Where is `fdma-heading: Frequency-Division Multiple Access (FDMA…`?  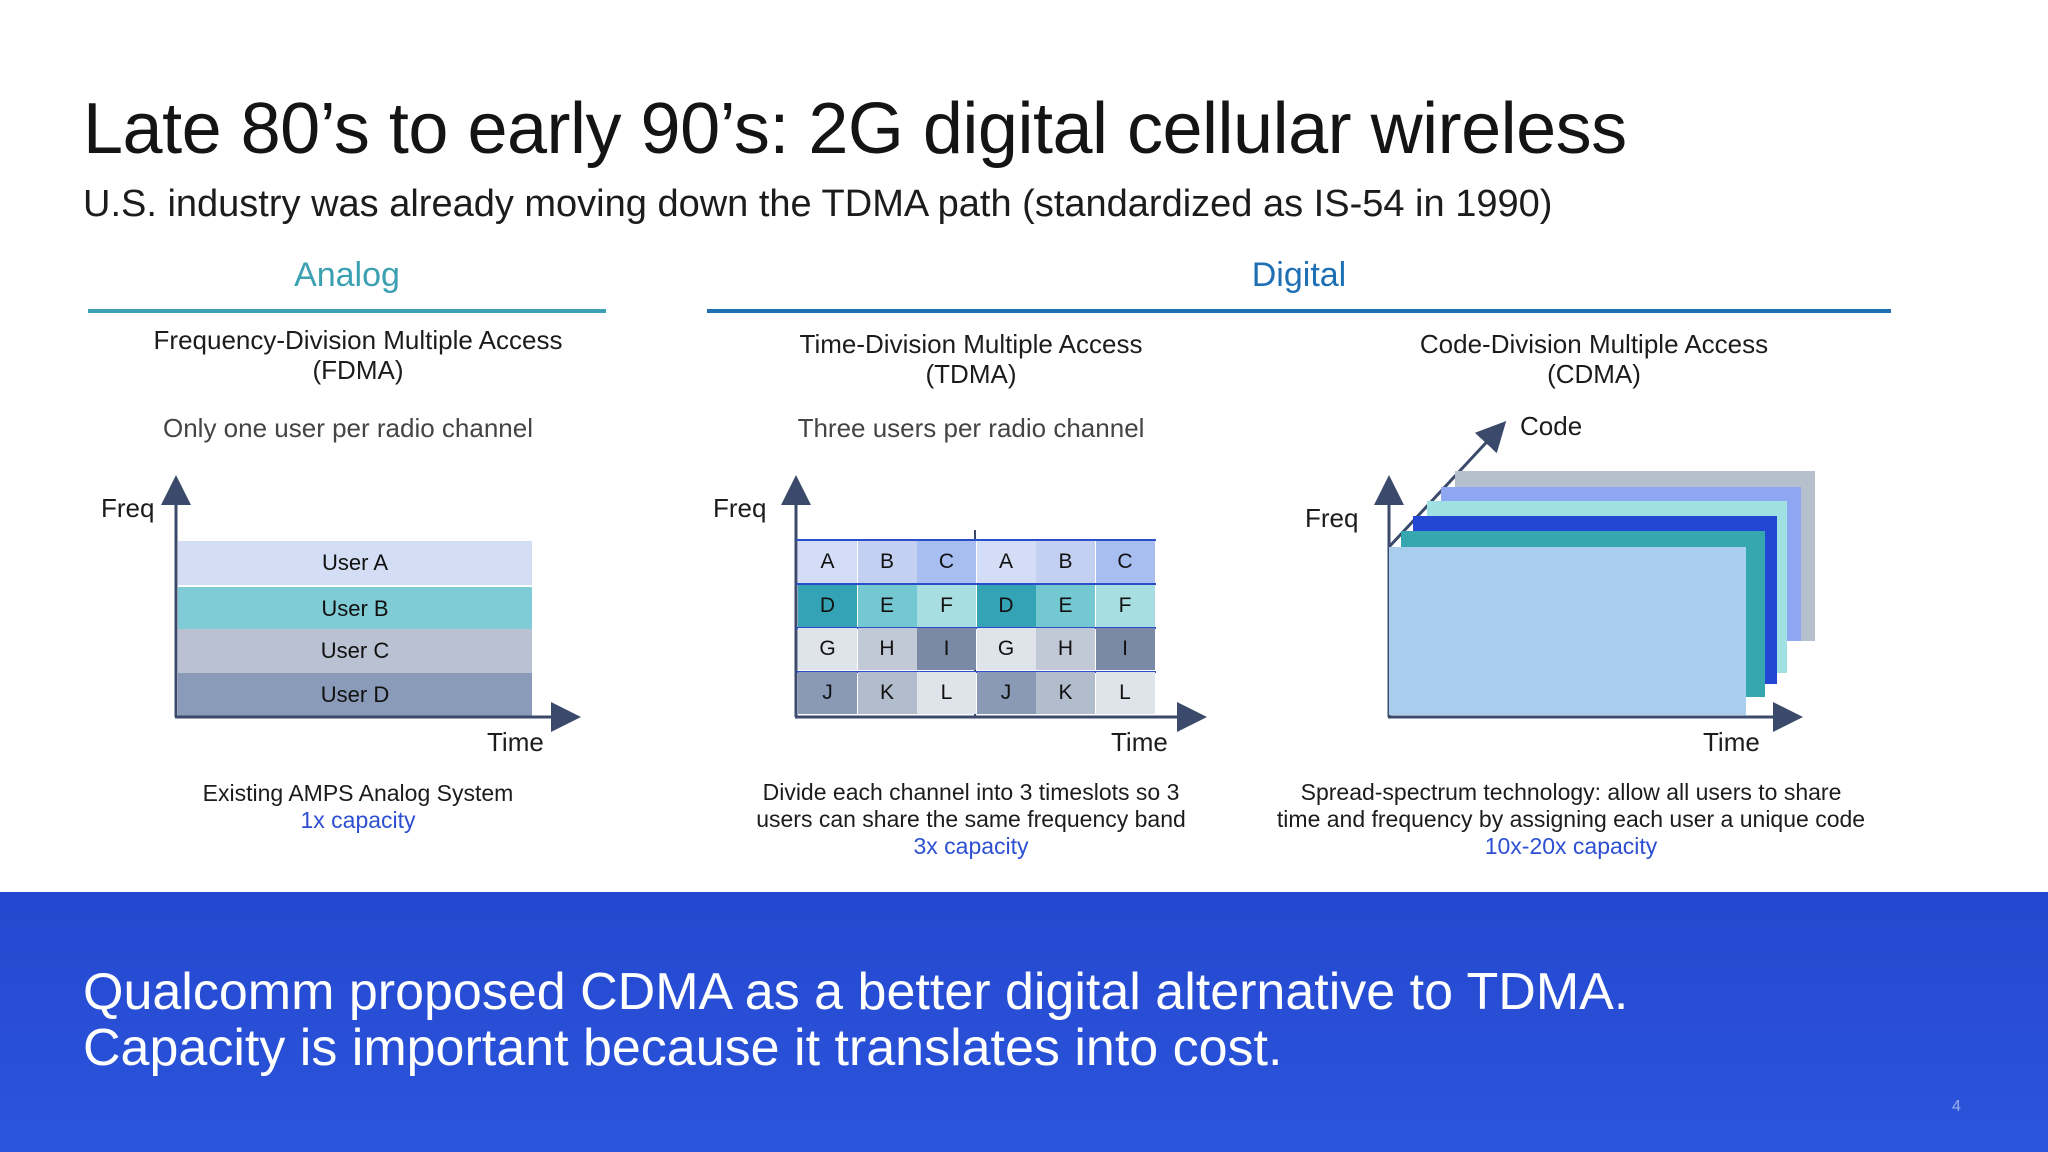
fdma-heading: Frequency-Division Multiple Access (FDMA… is located at coordinates (358, 355).